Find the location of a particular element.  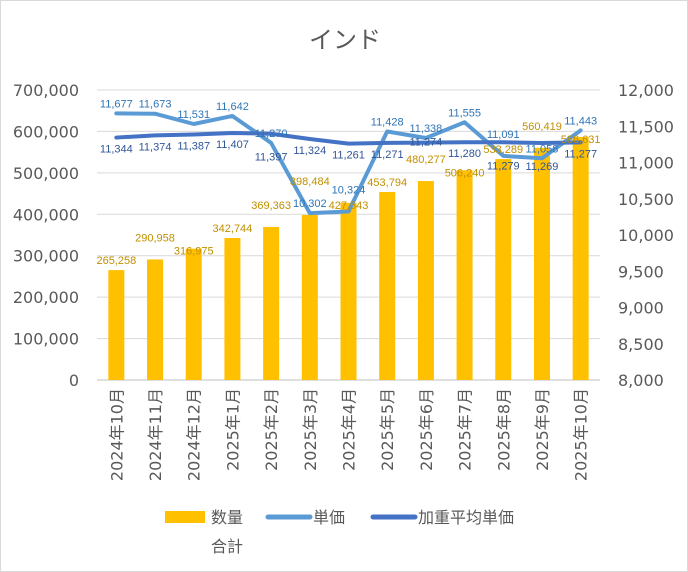

data-label-quantity: 316,975 is located at coordinates (194, 252).